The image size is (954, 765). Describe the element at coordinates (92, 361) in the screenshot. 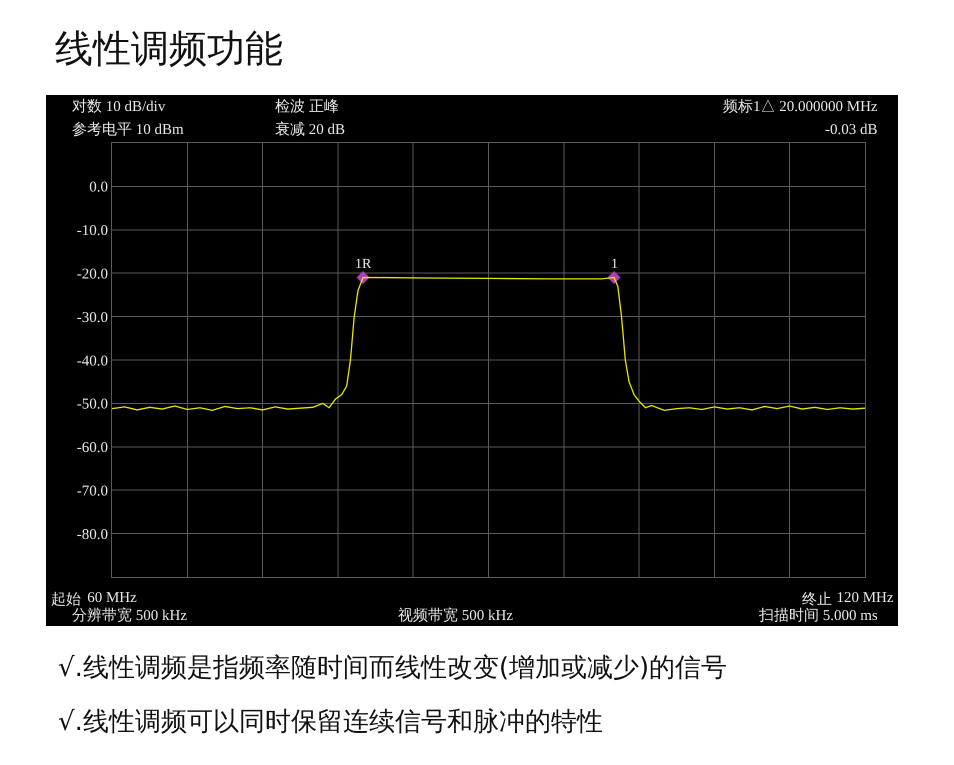

I see `y-tick-label: -40.0` at that location.